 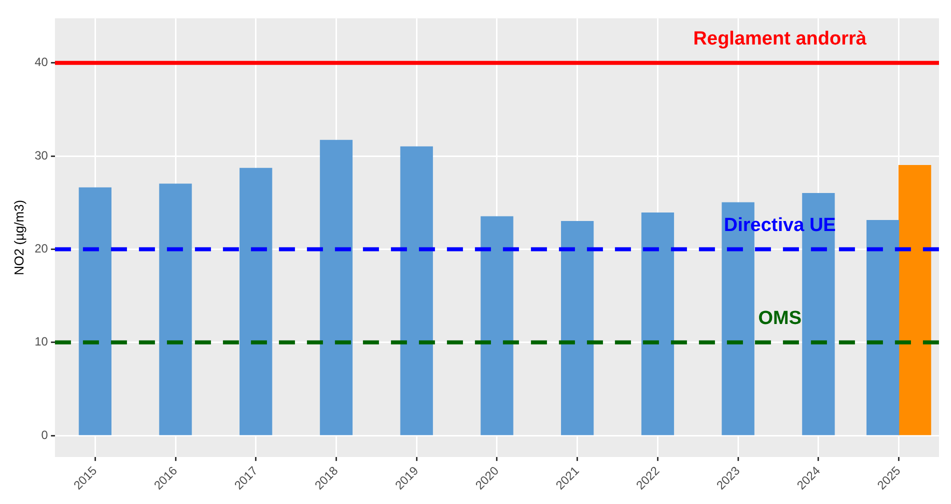 I want to click on y-tick-label: 30, so click(x=41, y=155).